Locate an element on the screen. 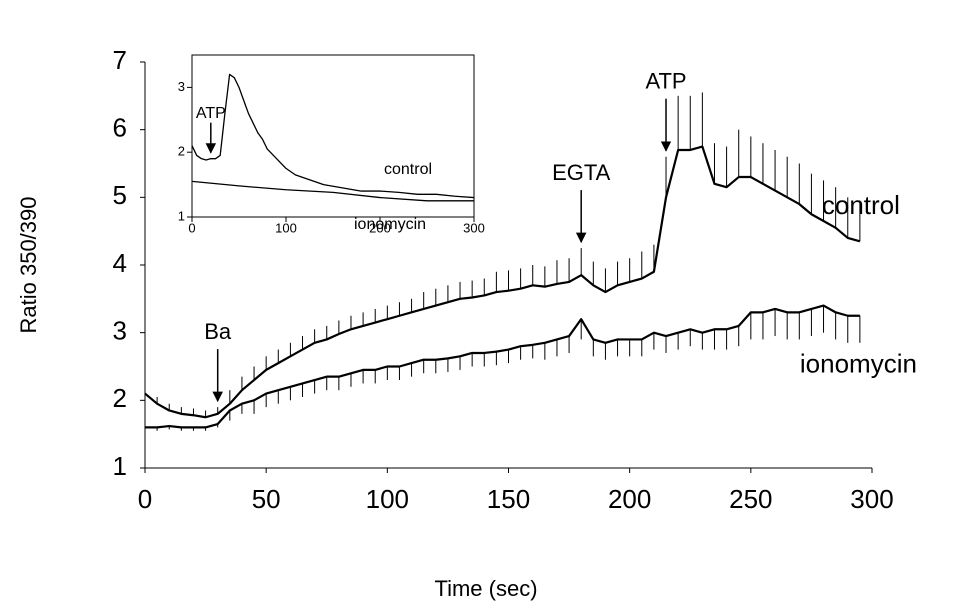  y-axis-label: Ratio 350/390 is located at coordinates (28, 265).